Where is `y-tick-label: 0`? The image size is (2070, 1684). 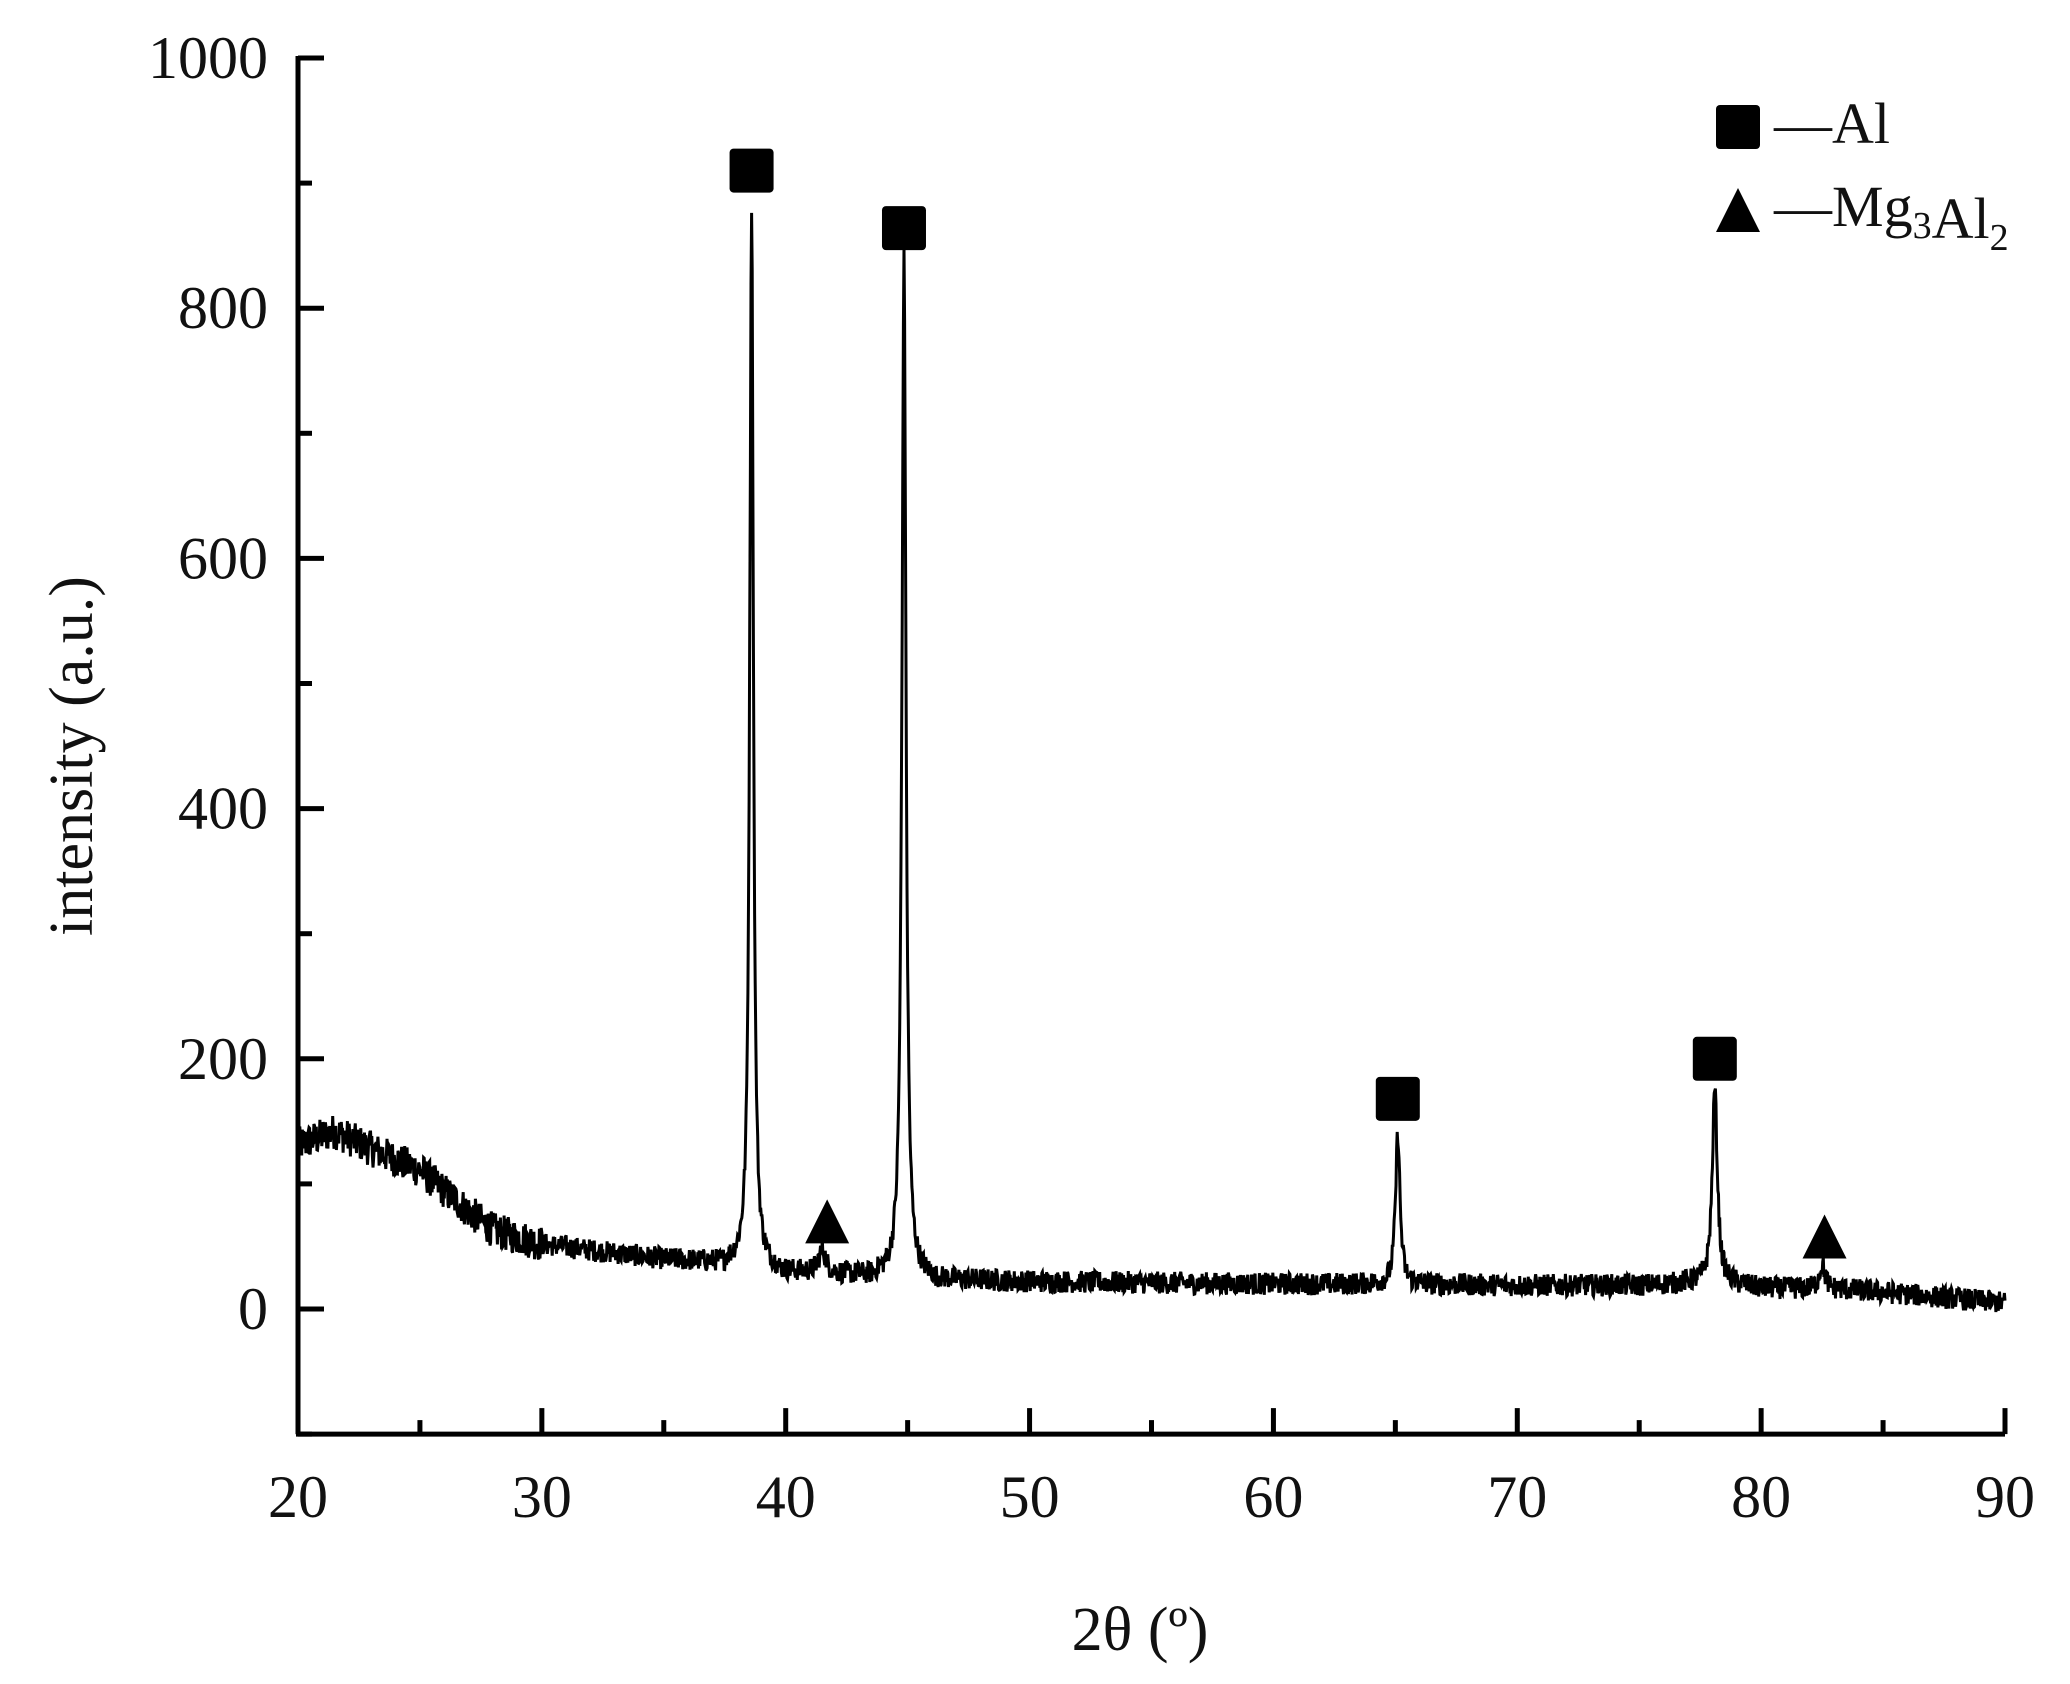 y-tick-label: 0 is located at coordinates (253, 1309).